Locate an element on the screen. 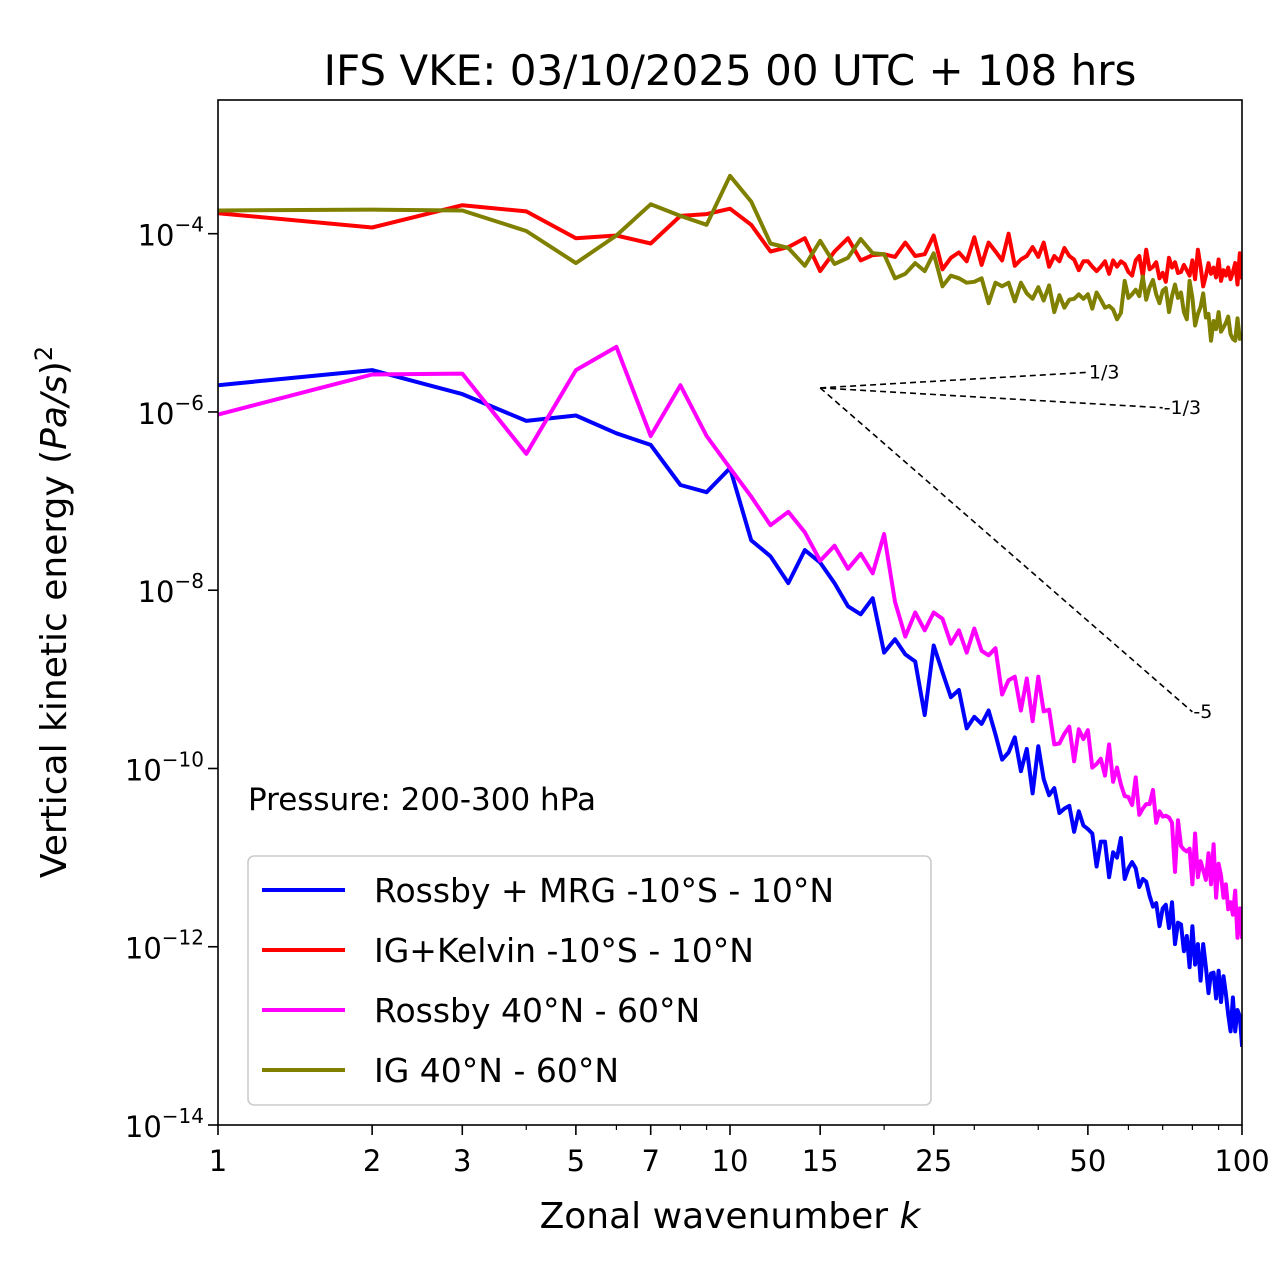  x-tick-label: 1 is located at coordinates (218, 1161).